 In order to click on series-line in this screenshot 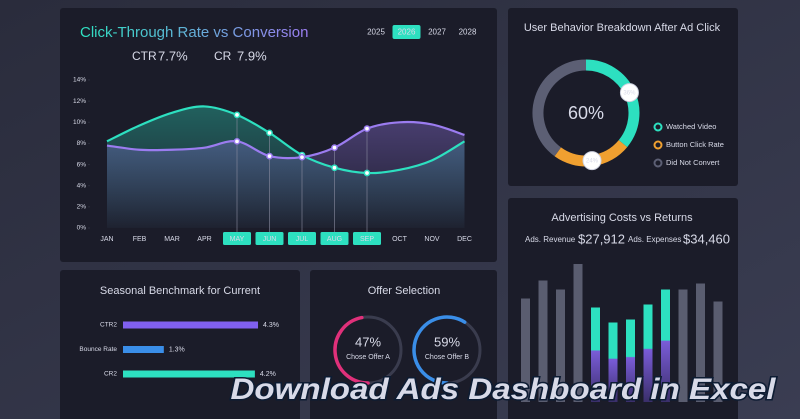, I will do `click(286, 140)`.